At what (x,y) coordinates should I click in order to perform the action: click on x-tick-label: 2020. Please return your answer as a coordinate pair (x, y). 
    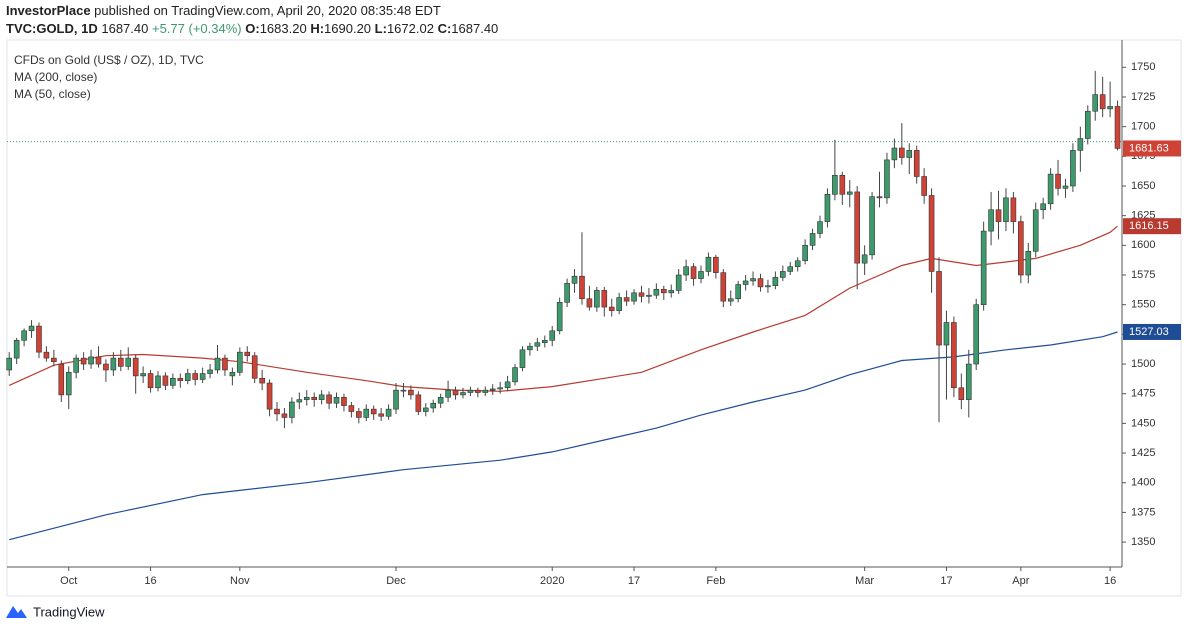
    Looking at the image, I should click on (552, 581).